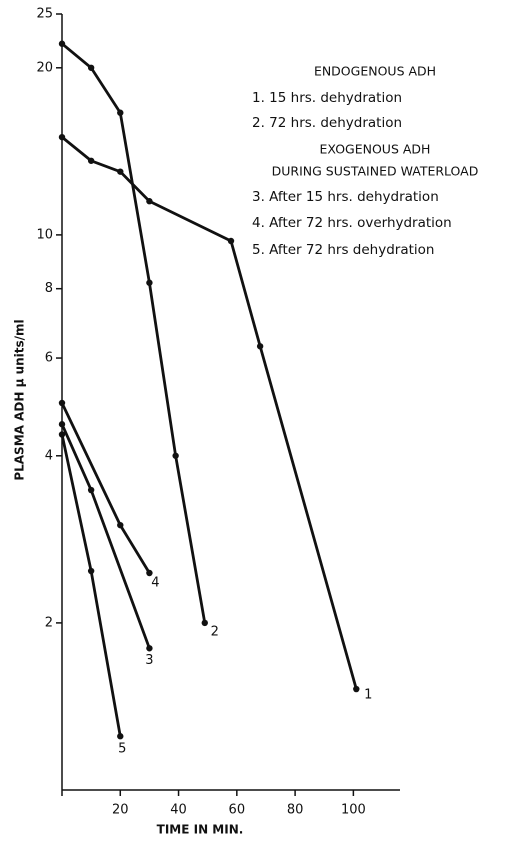 This screenshot has height=845, width=531. I want to click on legend-entry: 1. 15 hrs. dehydration, so click(327, 98).